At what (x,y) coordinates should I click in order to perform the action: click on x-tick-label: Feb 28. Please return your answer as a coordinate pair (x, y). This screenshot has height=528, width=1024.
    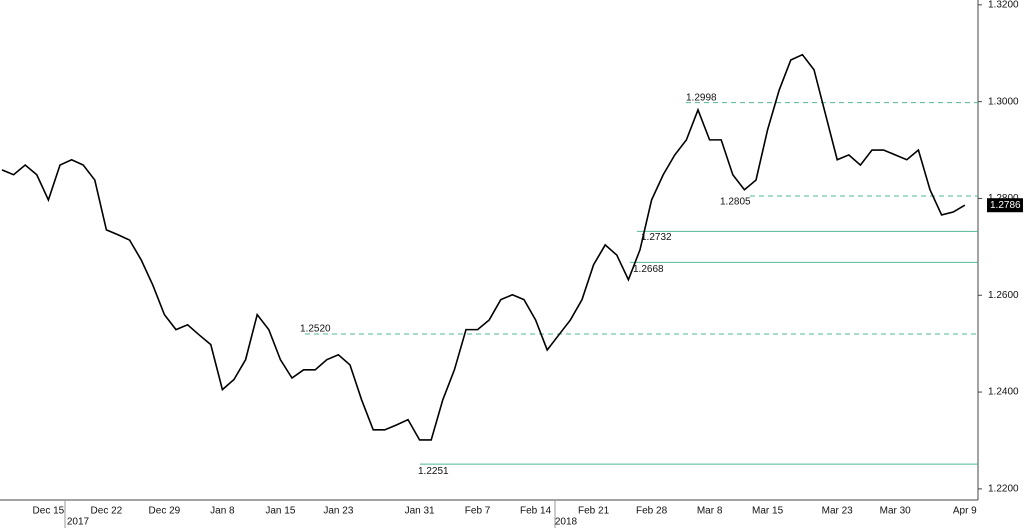
    Looking at the image, I should click on (652, 511).